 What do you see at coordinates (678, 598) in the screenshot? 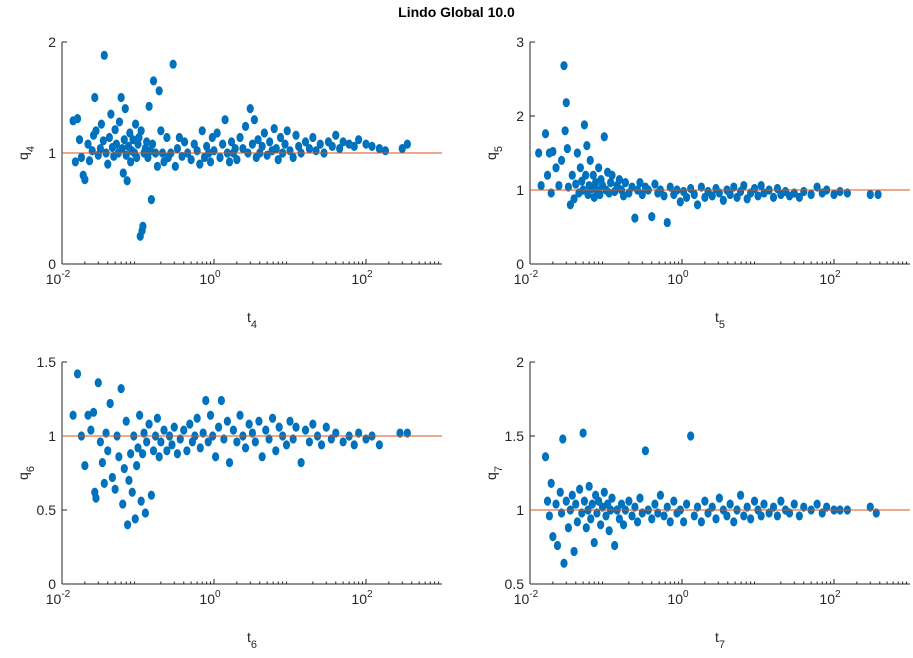
I see `x-tick-label: 10⁰` at bounding box center [678, 598].